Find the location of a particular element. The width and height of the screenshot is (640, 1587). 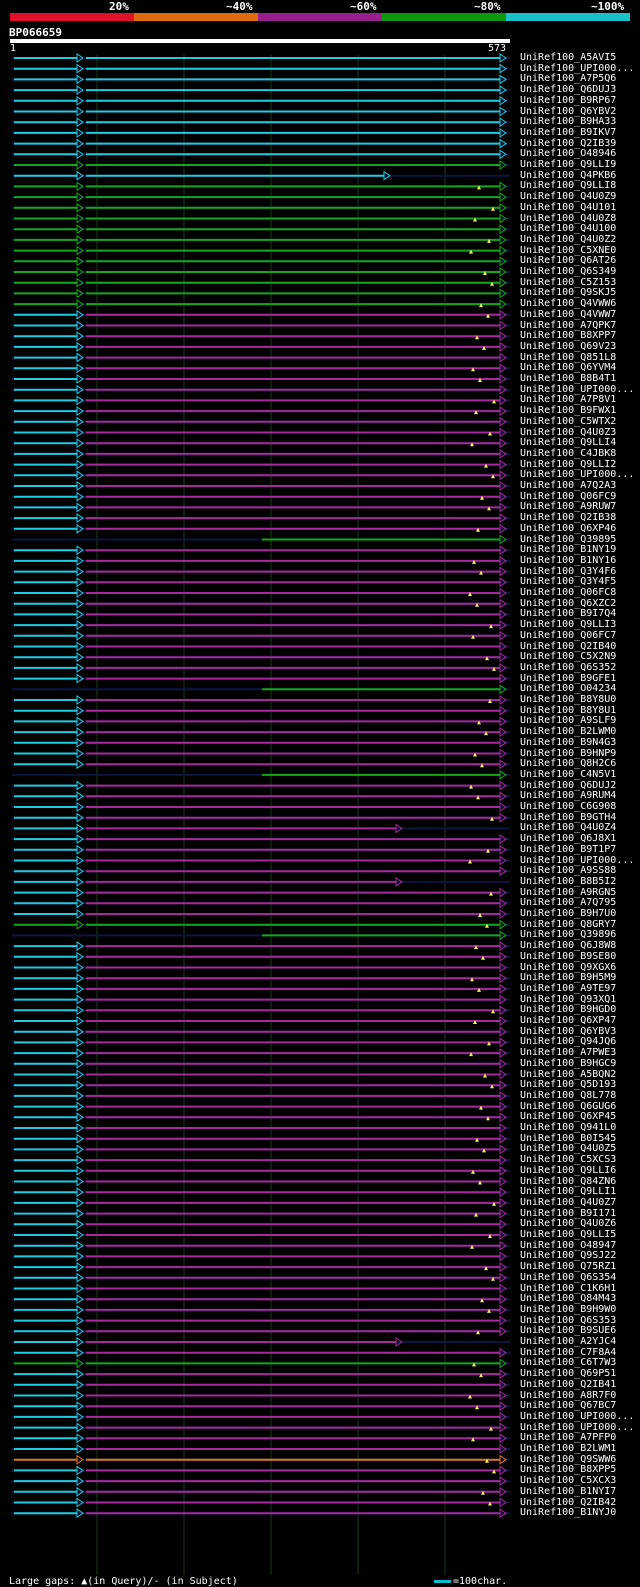

hit-label: UniRef100_Q4U0Z3 is located at coordinates (568, 432).